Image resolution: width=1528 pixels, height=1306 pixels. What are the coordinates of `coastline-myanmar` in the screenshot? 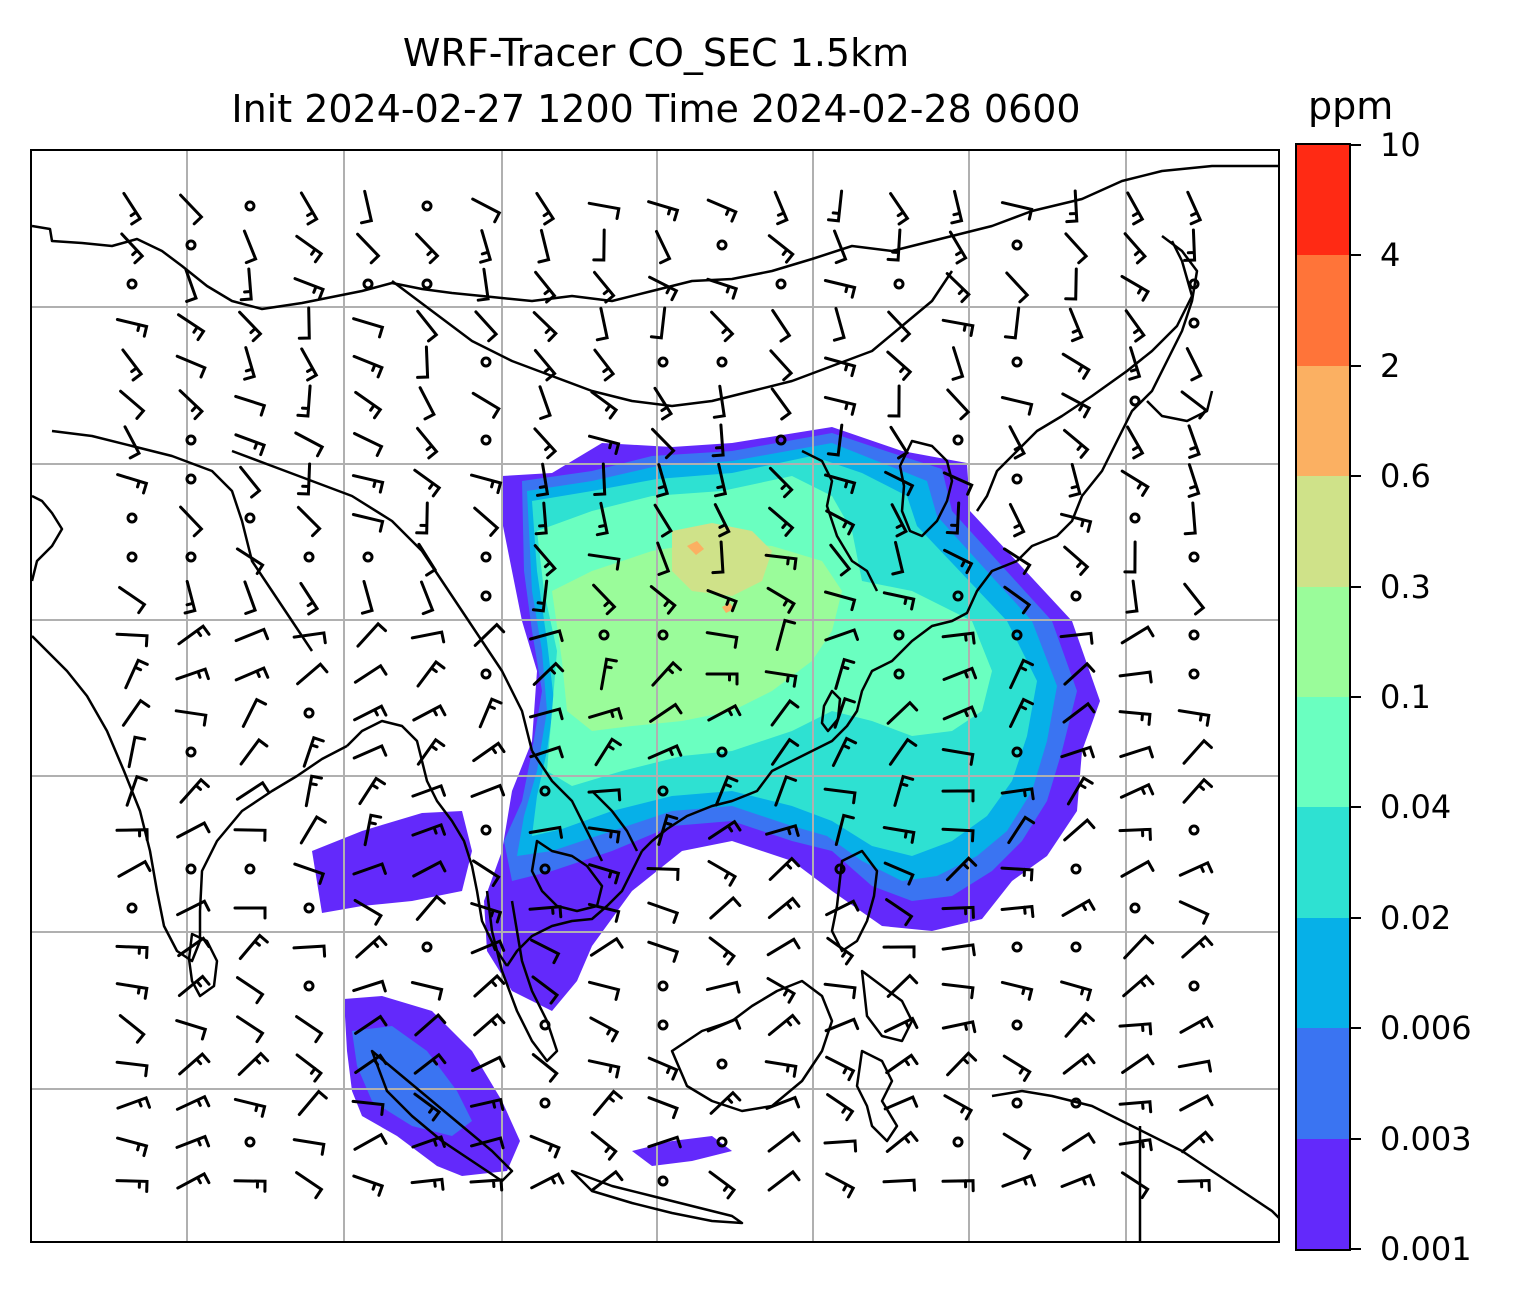 It's located at (464, 863).